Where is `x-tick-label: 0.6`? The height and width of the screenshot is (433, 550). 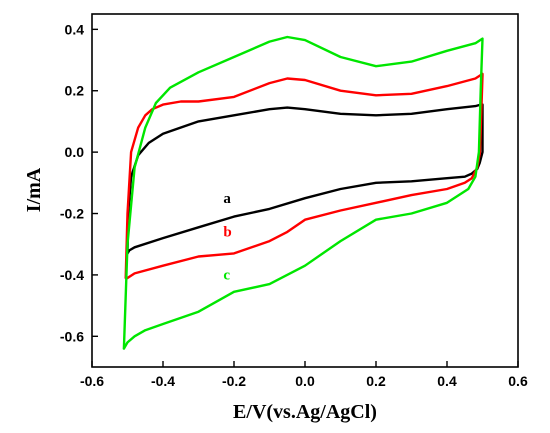
x-tick-label: 0.6 is located at coordinates (518, 381).